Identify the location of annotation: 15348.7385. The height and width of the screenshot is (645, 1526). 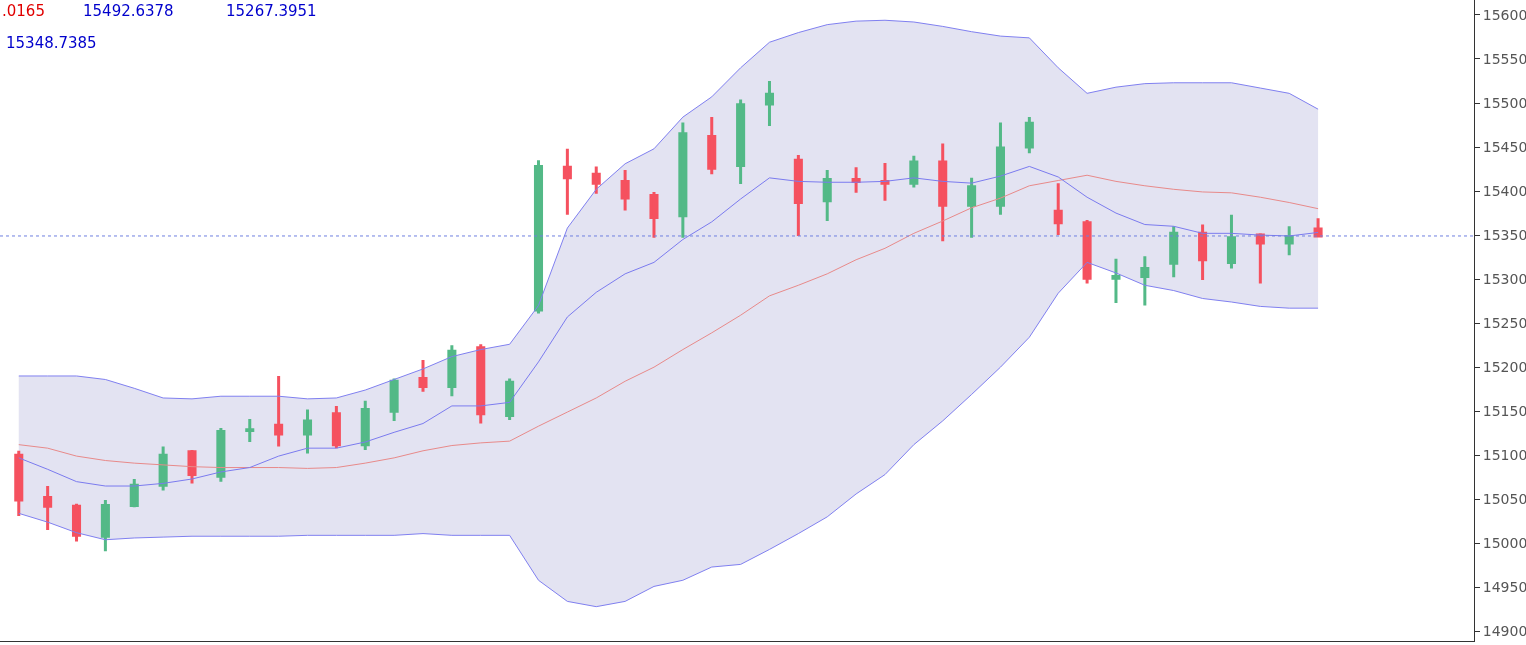
(51, 43).